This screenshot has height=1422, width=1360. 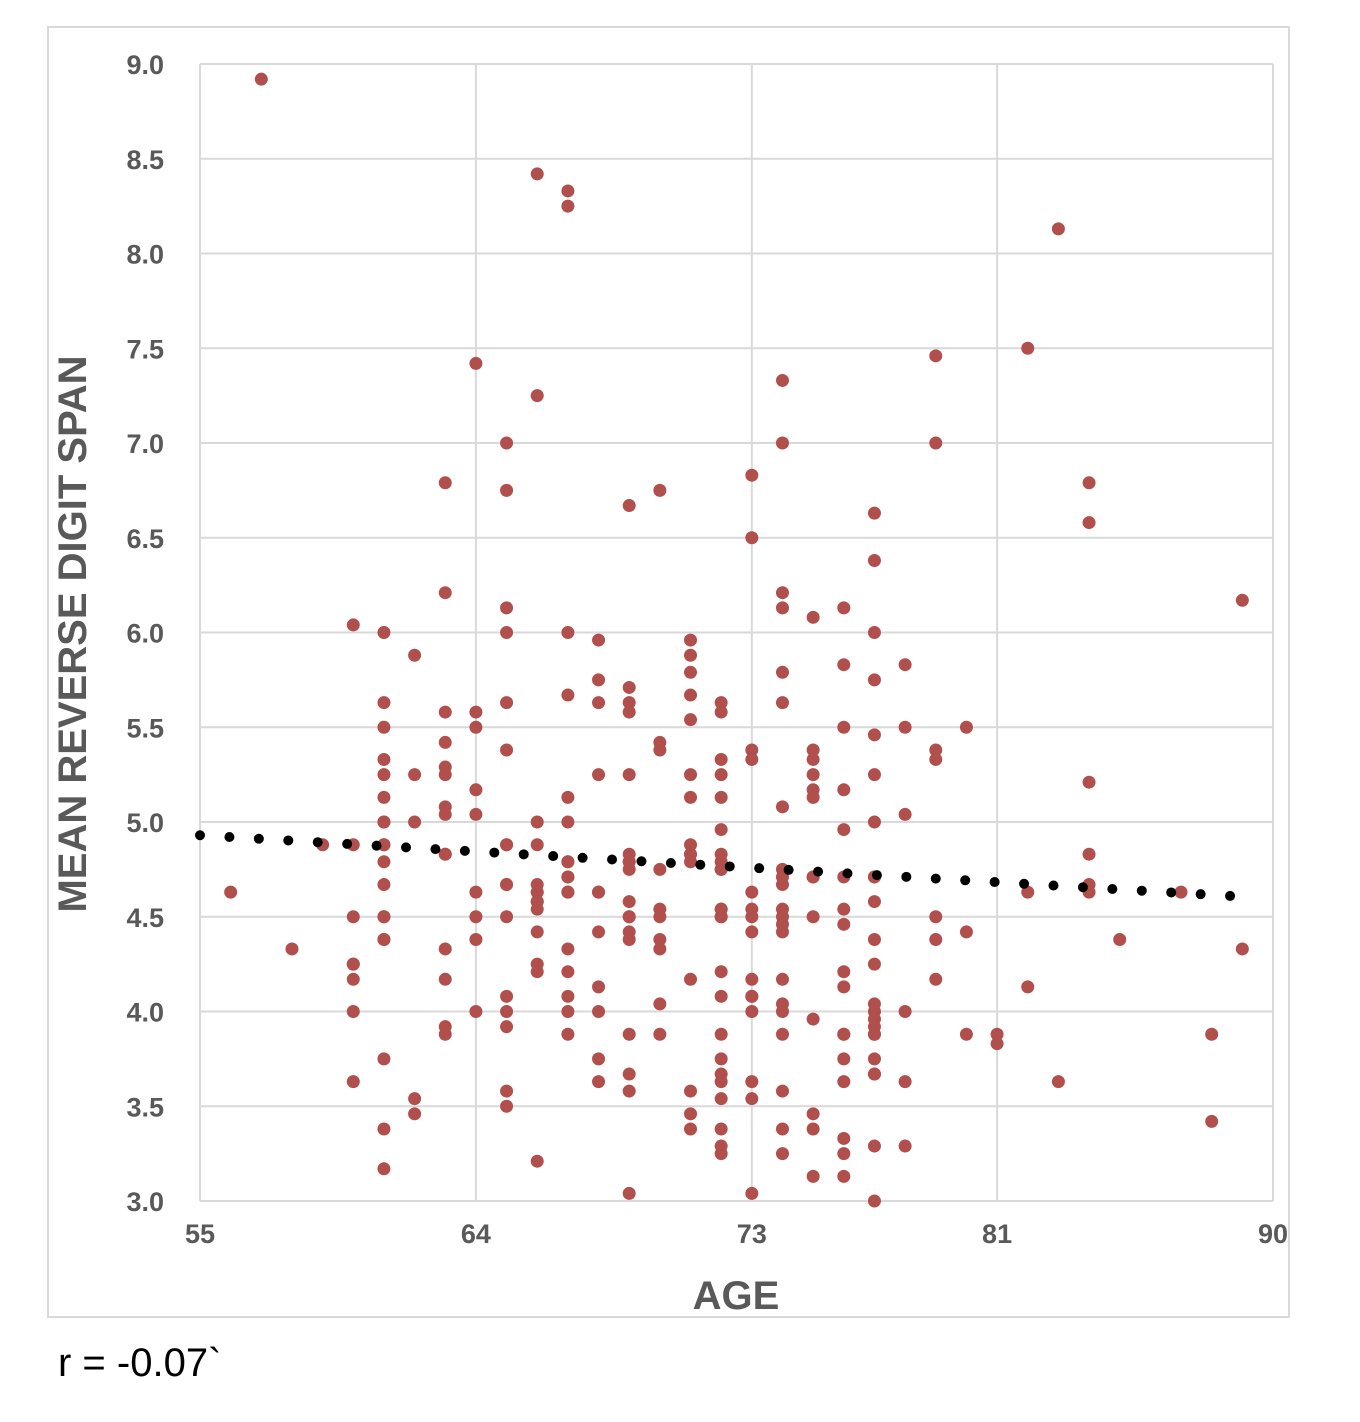 What do you see at coordinates (1273, 1234) in the screenshot?
I see `x-tick-label: 90` at bounding box center [1273, 1234].